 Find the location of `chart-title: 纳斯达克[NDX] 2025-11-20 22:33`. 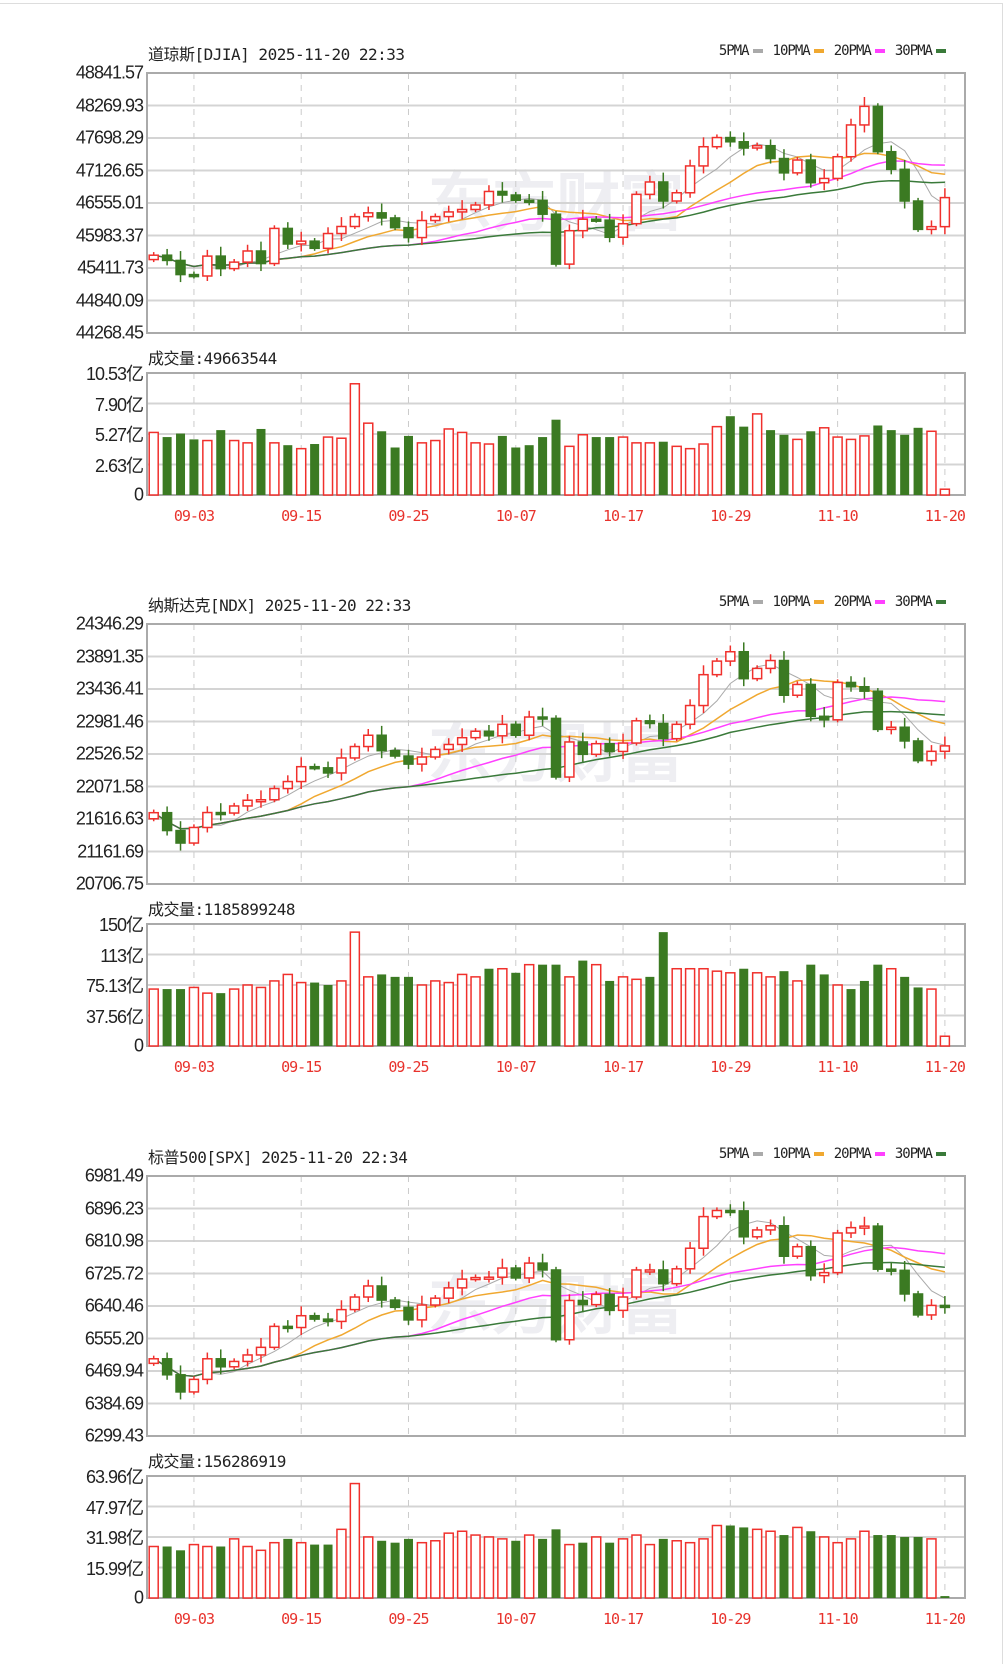

chart-title: 纳斯达克[NDX] 2025-11-20 22:33 is located at coordinates (279, 605).